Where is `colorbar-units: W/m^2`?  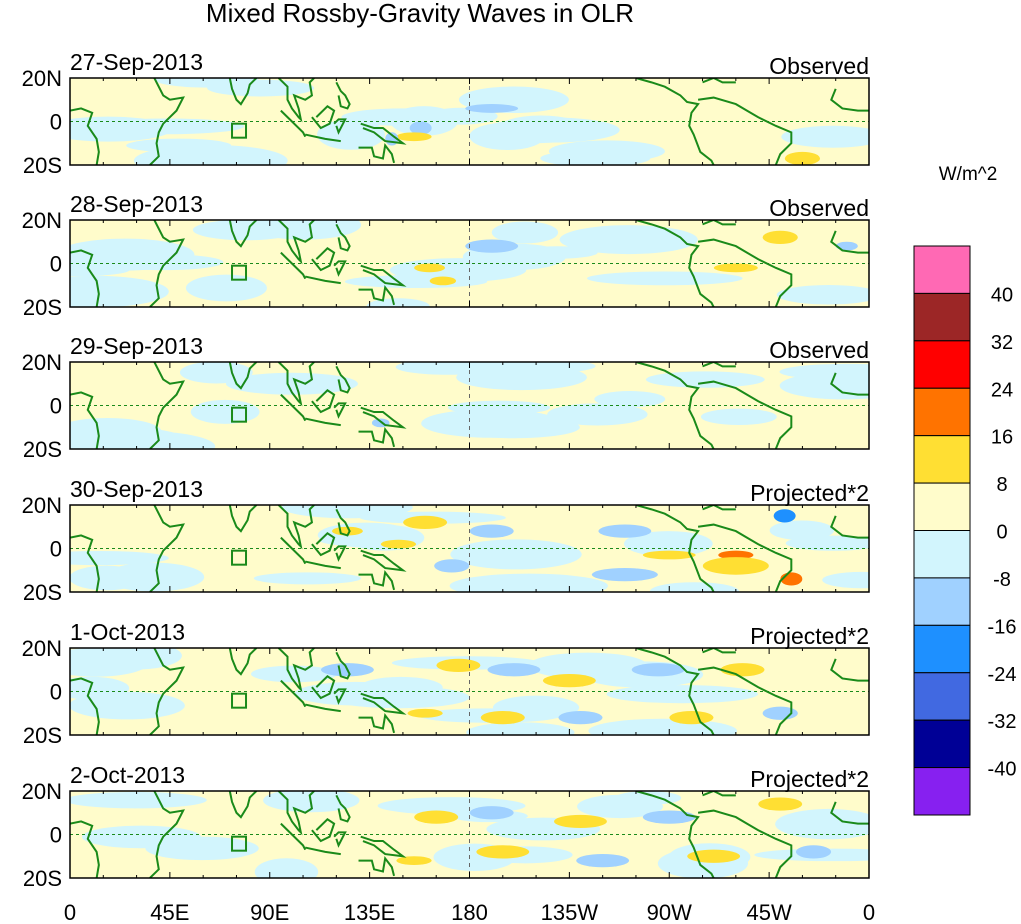 colorbar-units: W/m^2 is located at coordinates (968, 174).